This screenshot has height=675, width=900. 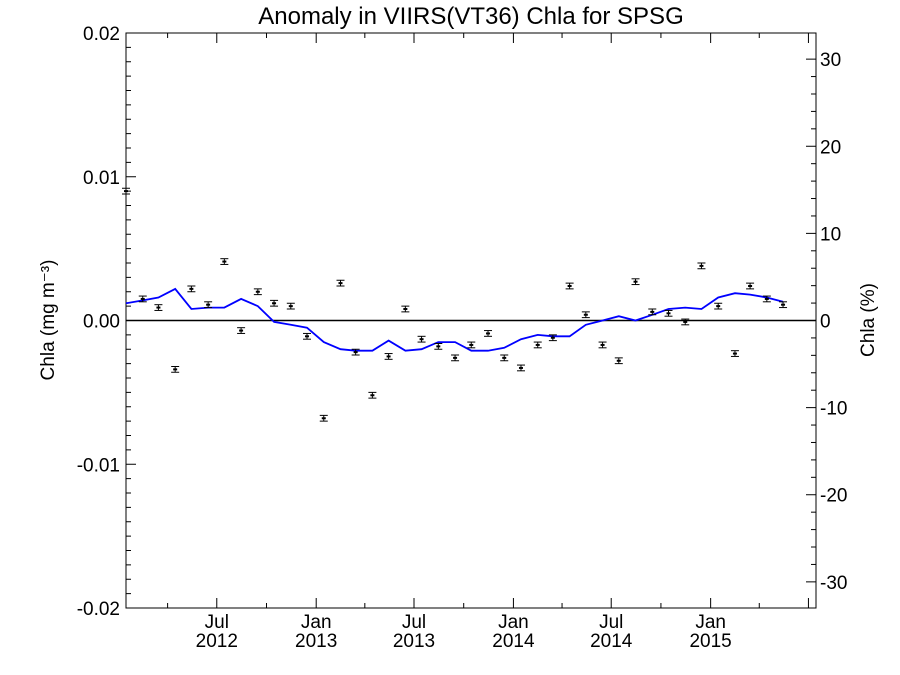 I want to click on y-axis-label-left: Chla (mg m⁻³), so click(x=48, y=320).